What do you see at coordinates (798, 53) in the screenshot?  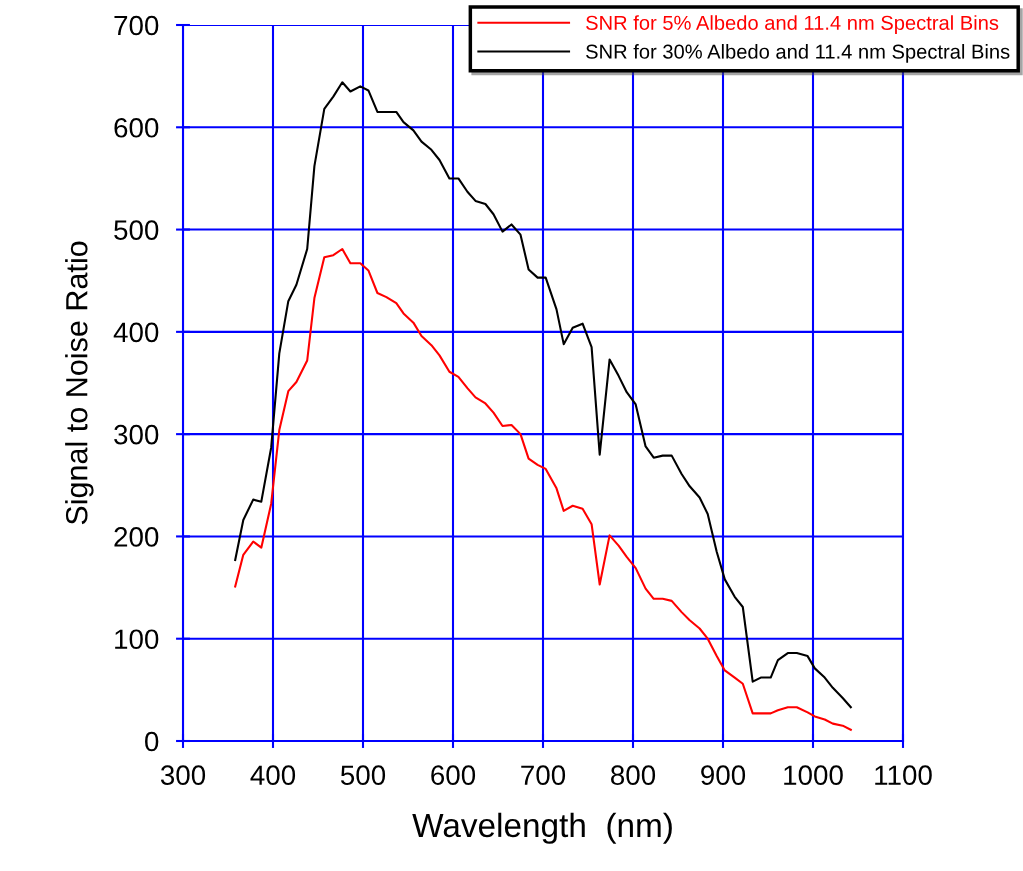 I see `legend-label: SNR for 30% Albedo and 11.4 nm Spectral Bins` at bounding box center [798, 53].